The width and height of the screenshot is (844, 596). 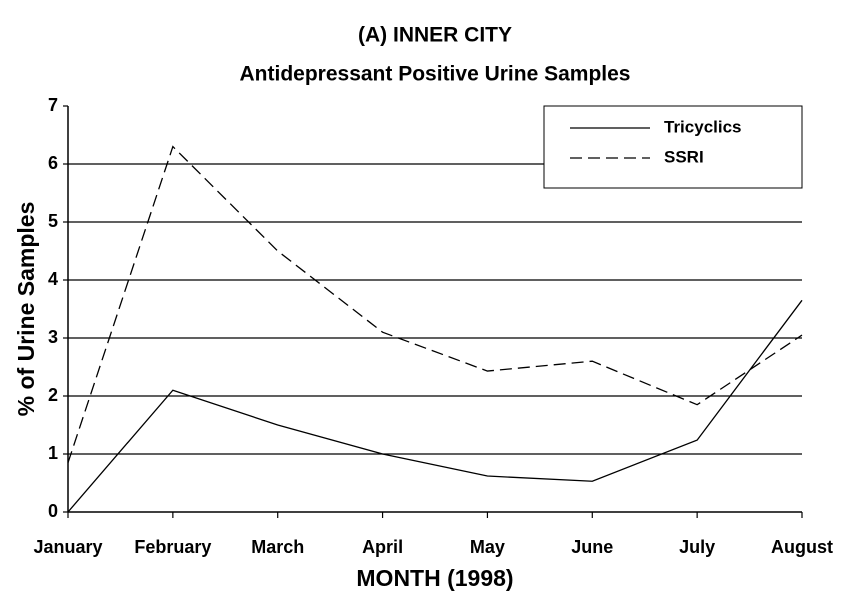 I want to click on legend-label: Tricyclics, so click(x=703, y=126).